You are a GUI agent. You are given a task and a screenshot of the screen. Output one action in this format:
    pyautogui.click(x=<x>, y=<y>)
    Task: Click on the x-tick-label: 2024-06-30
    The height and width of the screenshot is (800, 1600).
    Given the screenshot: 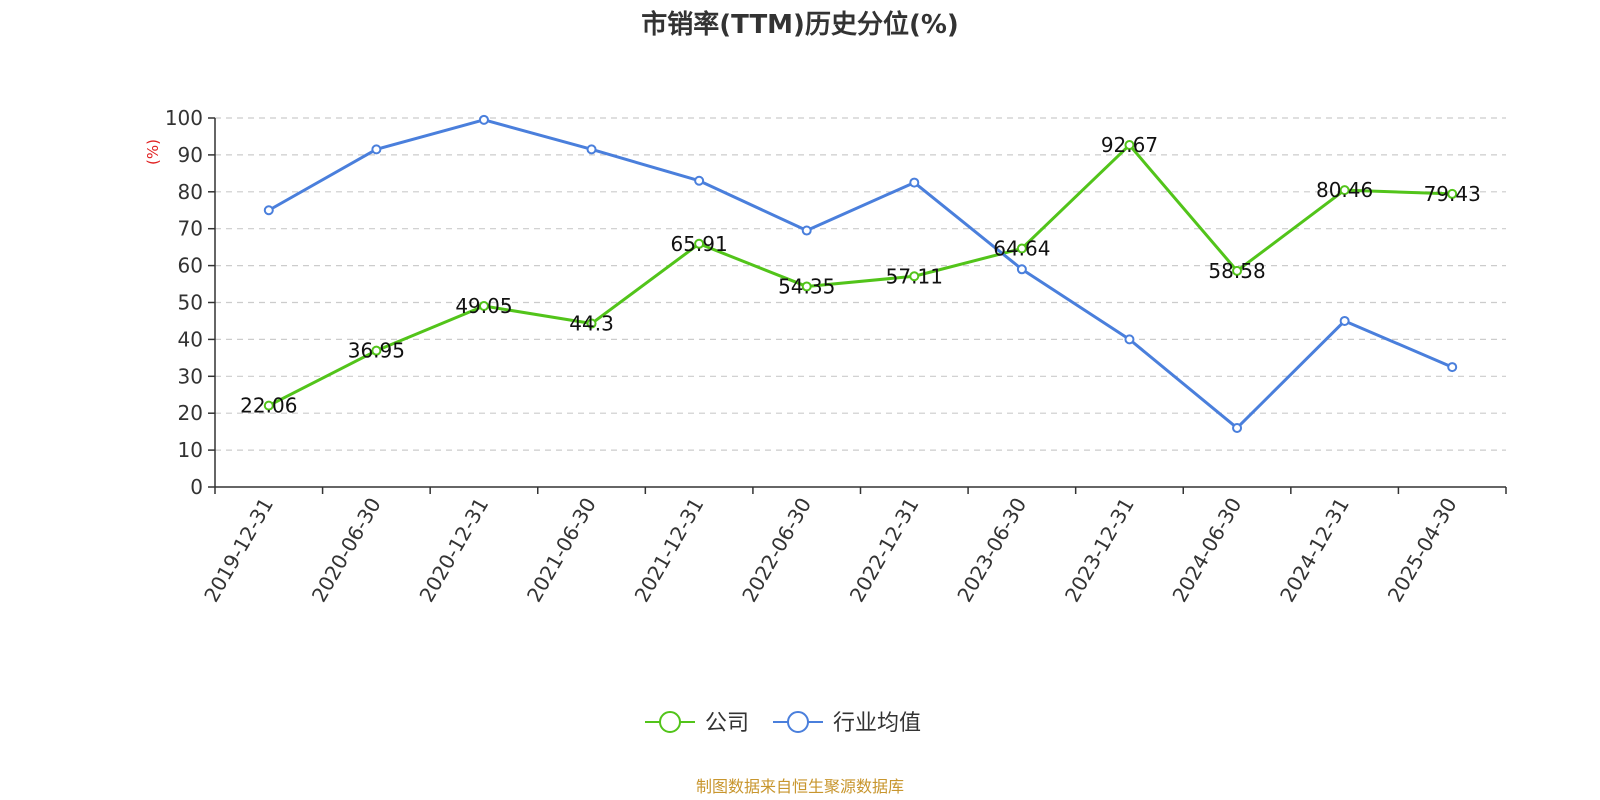 What is the action you would take?
    pyautogui.click(x=1206, y=550)
    